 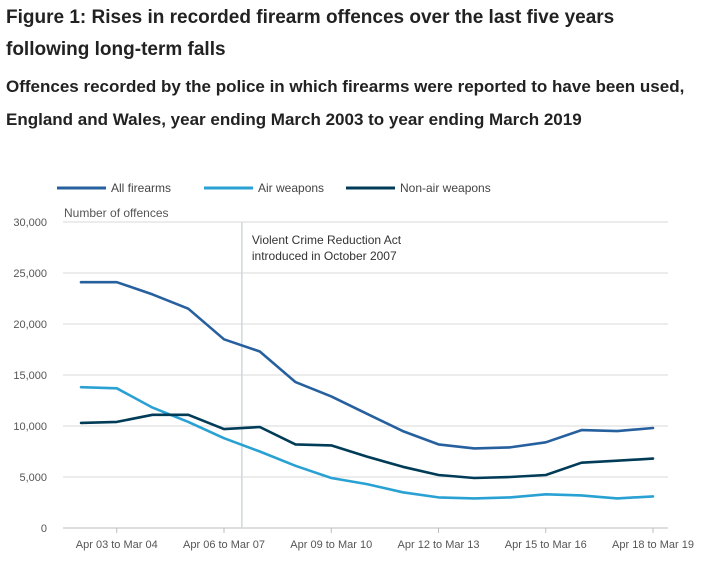 I want to click on y-tick-label: 5,000, so click(x=33, y=478).